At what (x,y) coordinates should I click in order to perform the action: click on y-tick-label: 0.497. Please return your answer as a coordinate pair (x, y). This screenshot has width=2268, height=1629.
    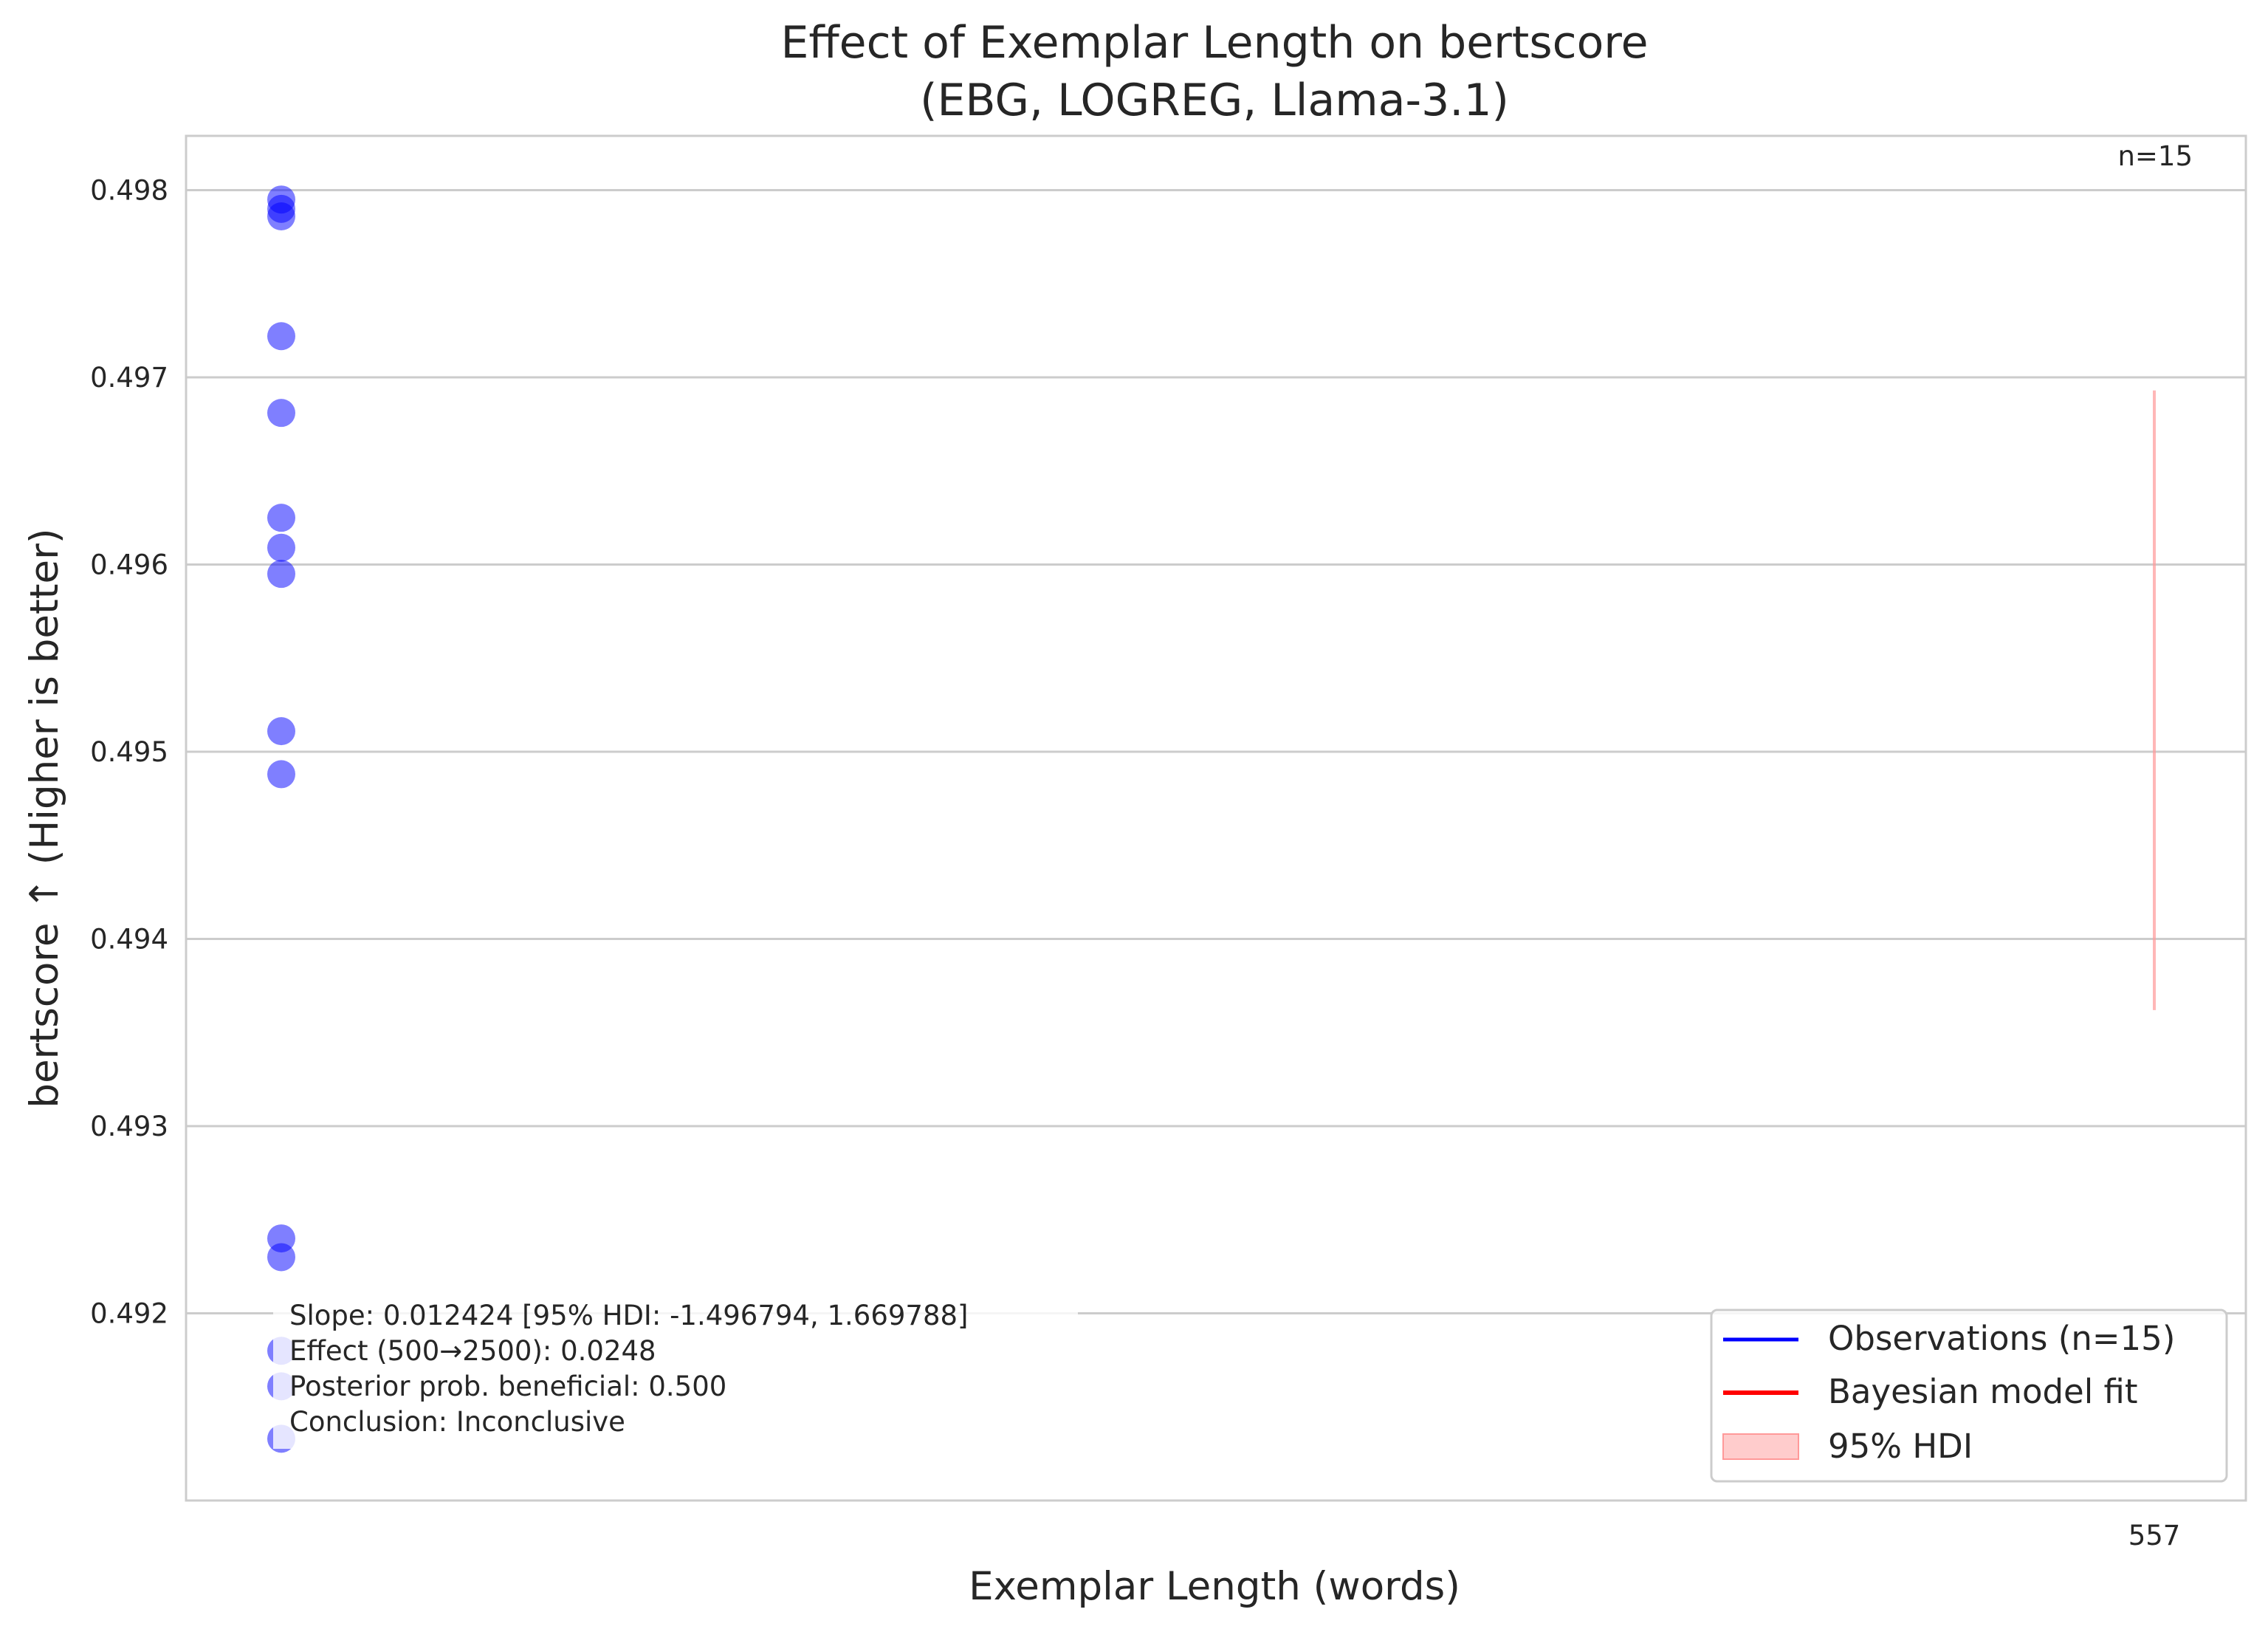
    Looking at the image, I should click on (129, 378).